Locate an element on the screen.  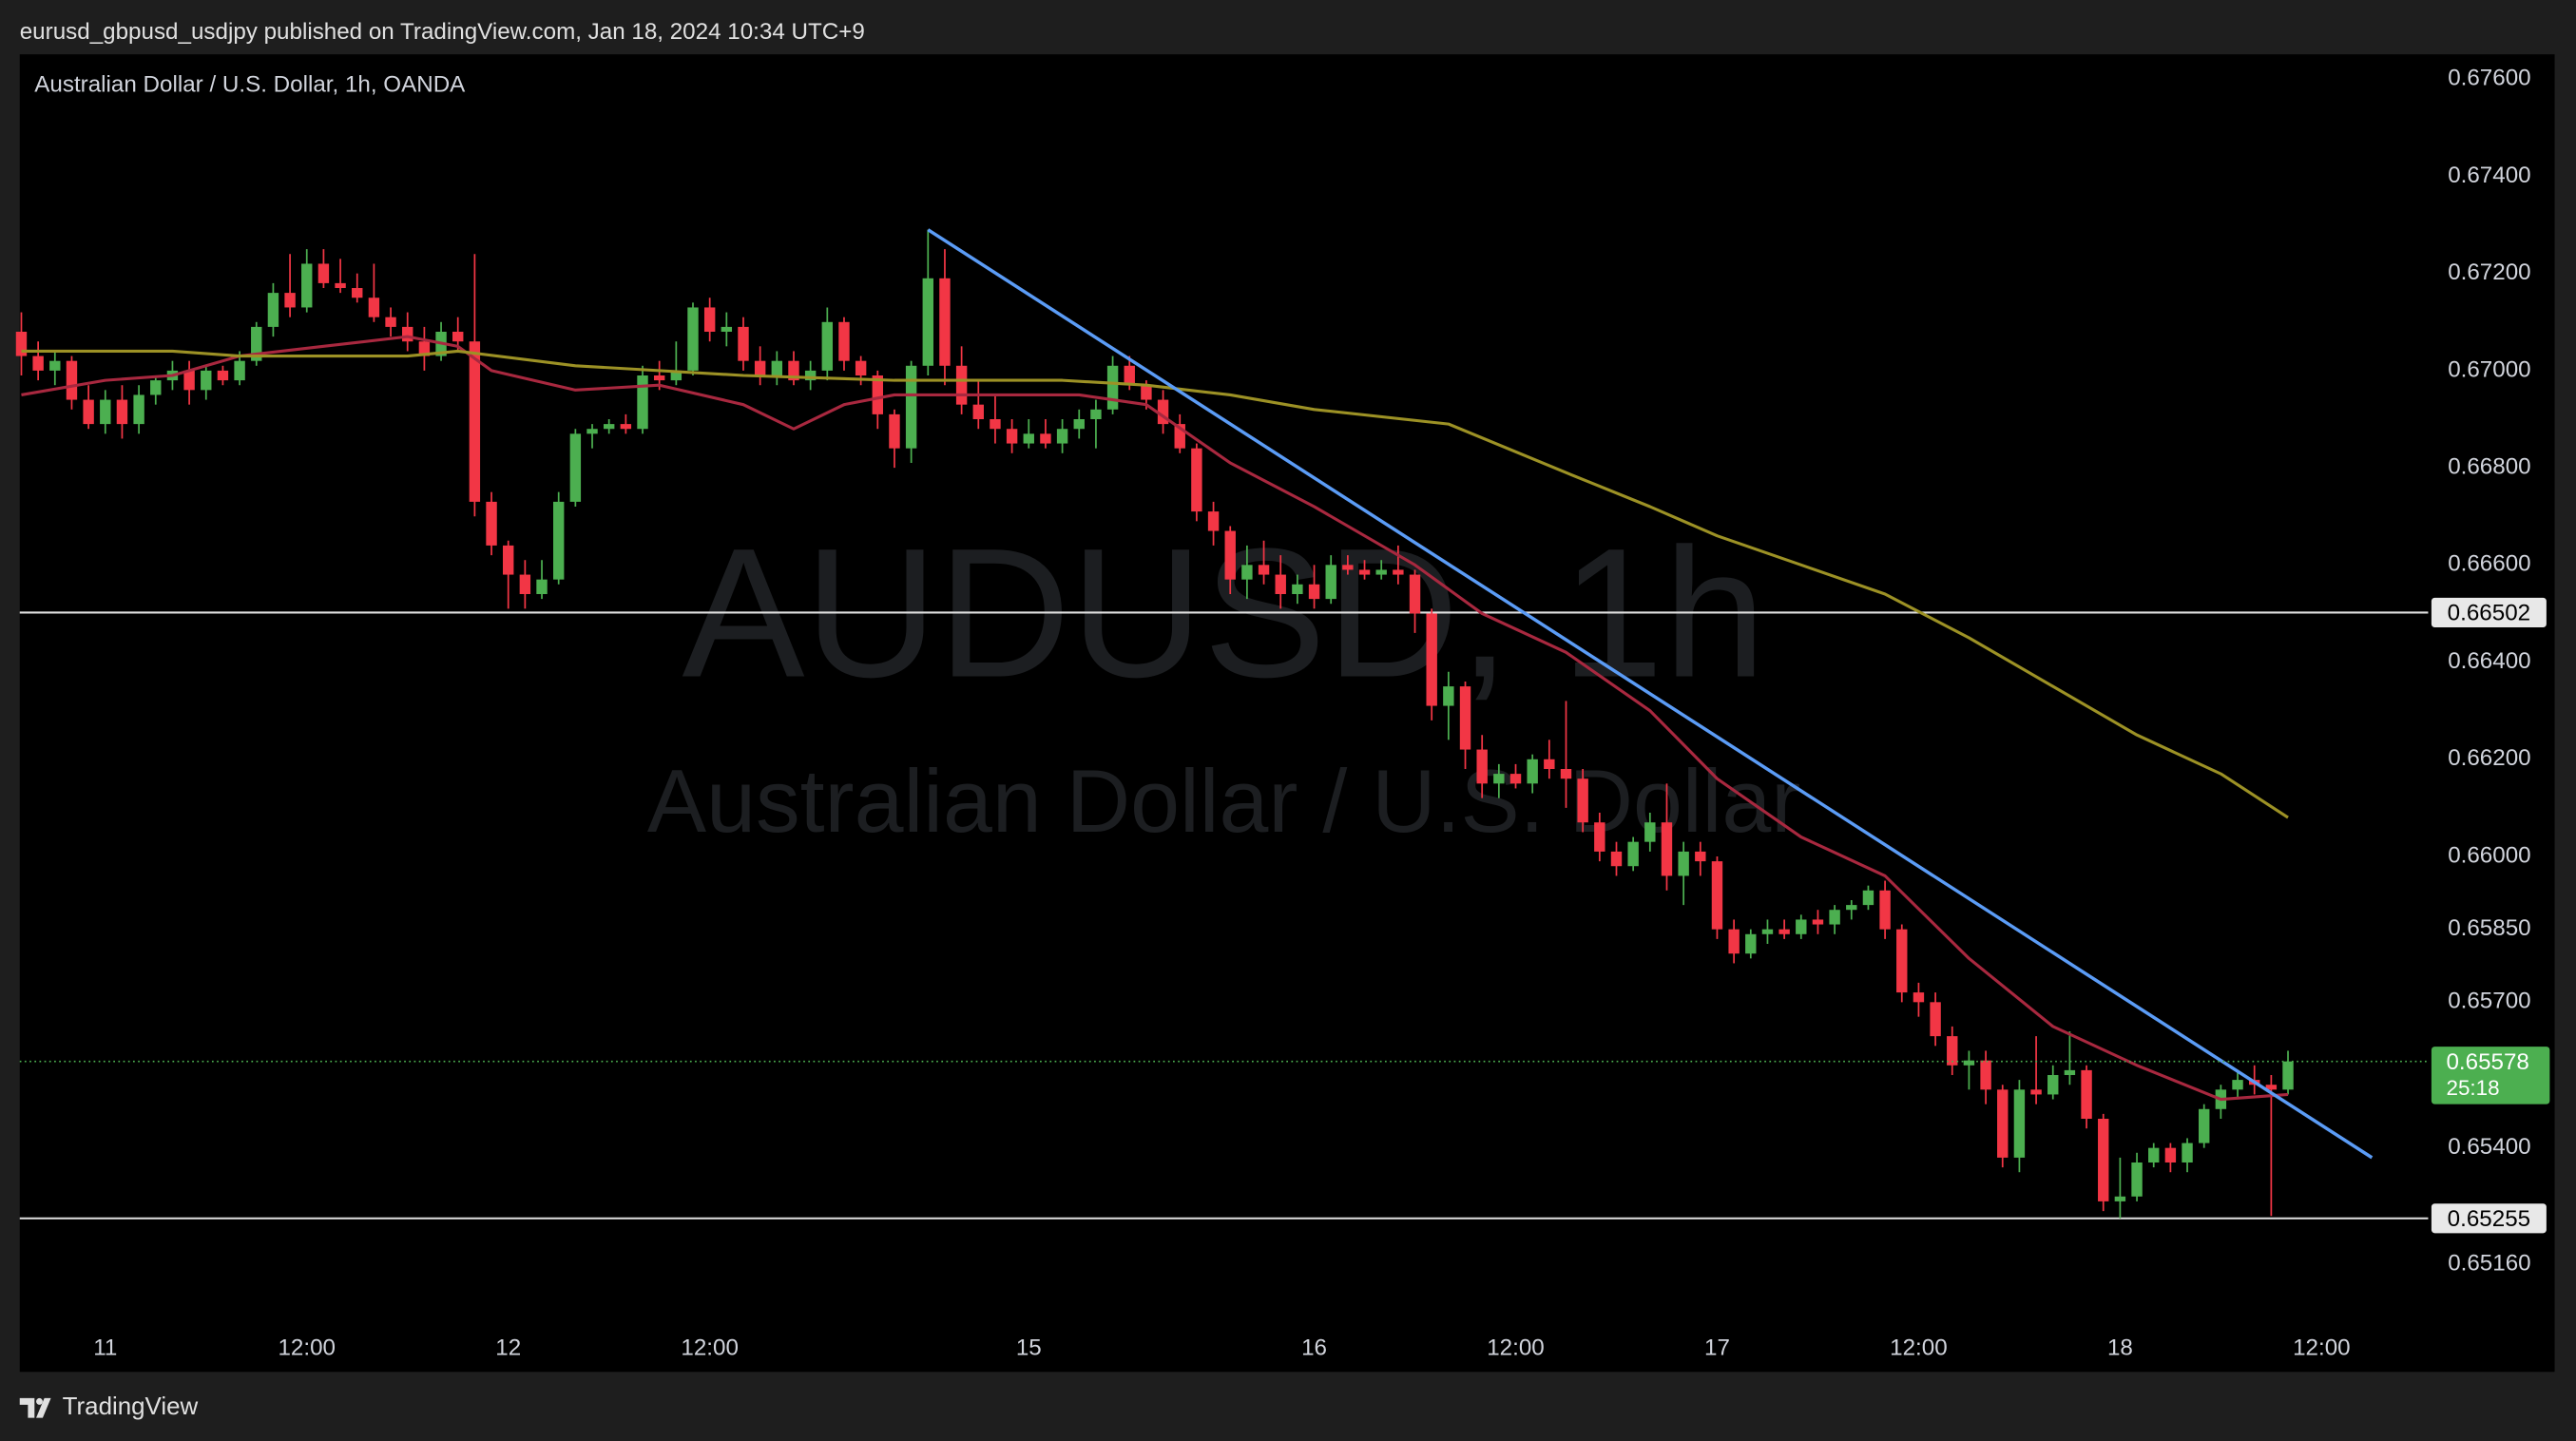
price-label-box is located at coordinates (2489, 1218).